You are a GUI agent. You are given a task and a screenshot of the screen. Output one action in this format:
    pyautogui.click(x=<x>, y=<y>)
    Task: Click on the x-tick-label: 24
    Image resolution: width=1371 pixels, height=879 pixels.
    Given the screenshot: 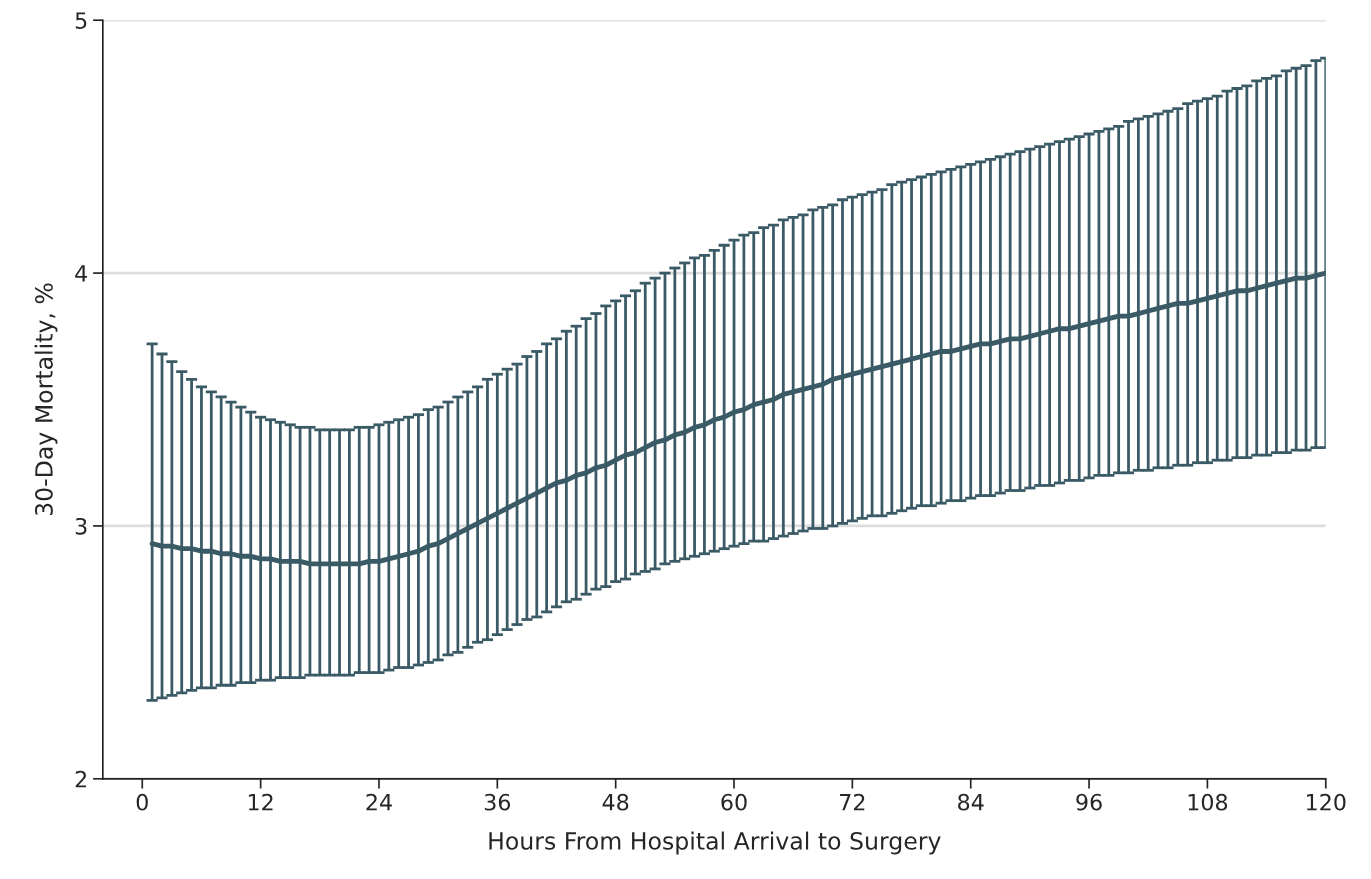 What is the action you would take?
    pyautogui.click(x=379, y=802)
    